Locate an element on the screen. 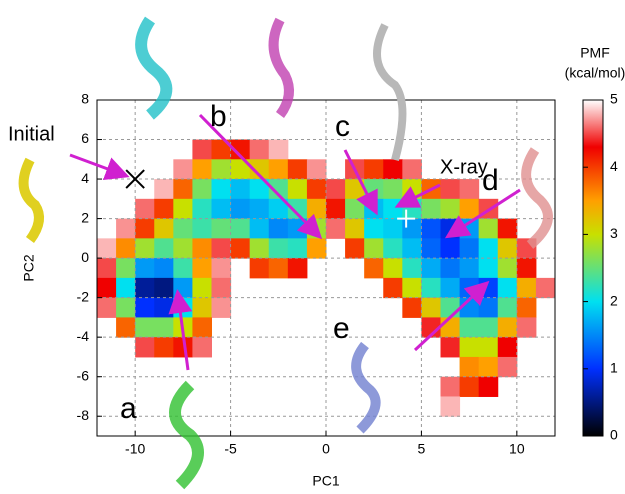 The image size is (625, 494). colorbar-tick-label: 3 is located at coordinates (614, 233).